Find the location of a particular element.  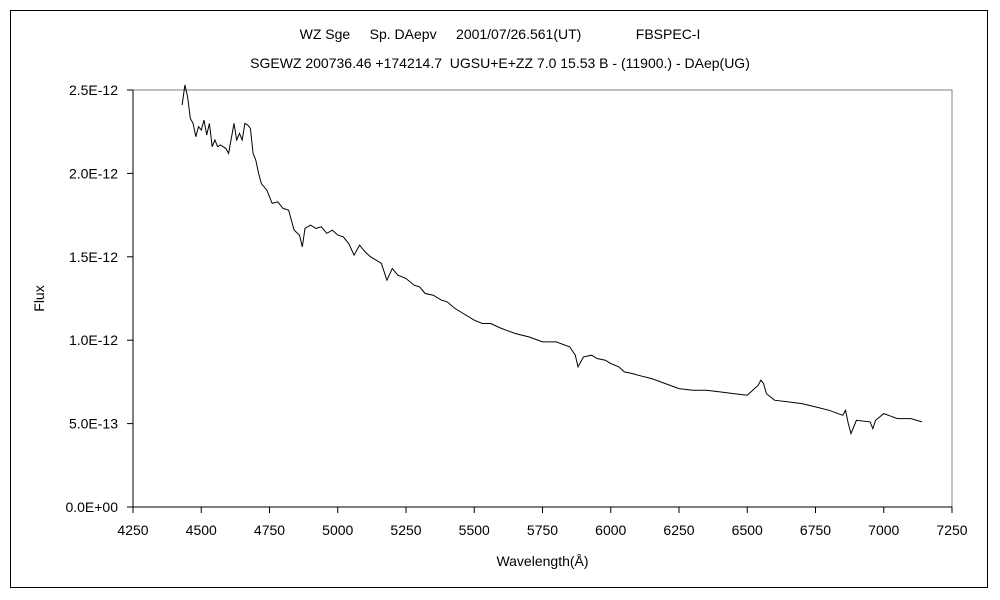

x-axis-label: Wavelength(Å) is located at coordinates (542, 561).